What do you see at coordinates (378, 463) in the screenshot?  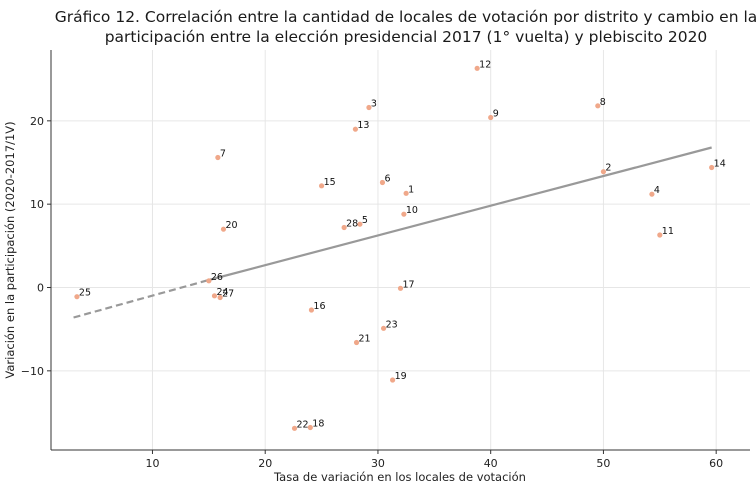 I see `x-tick-label: 30` at bounding box center [378, 463].